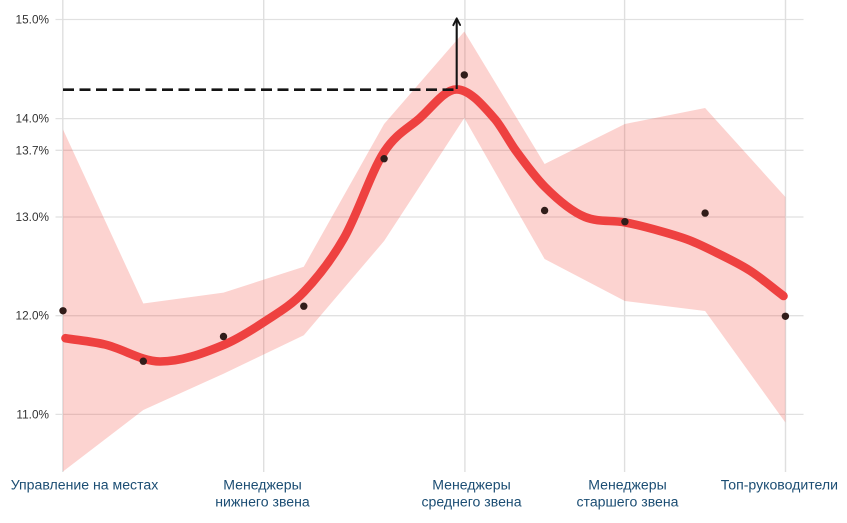  What do you see at coordinates (262, 502) in the screenshot?
I see `svg-text: нижнего звена` at bounding box center [262, 502].